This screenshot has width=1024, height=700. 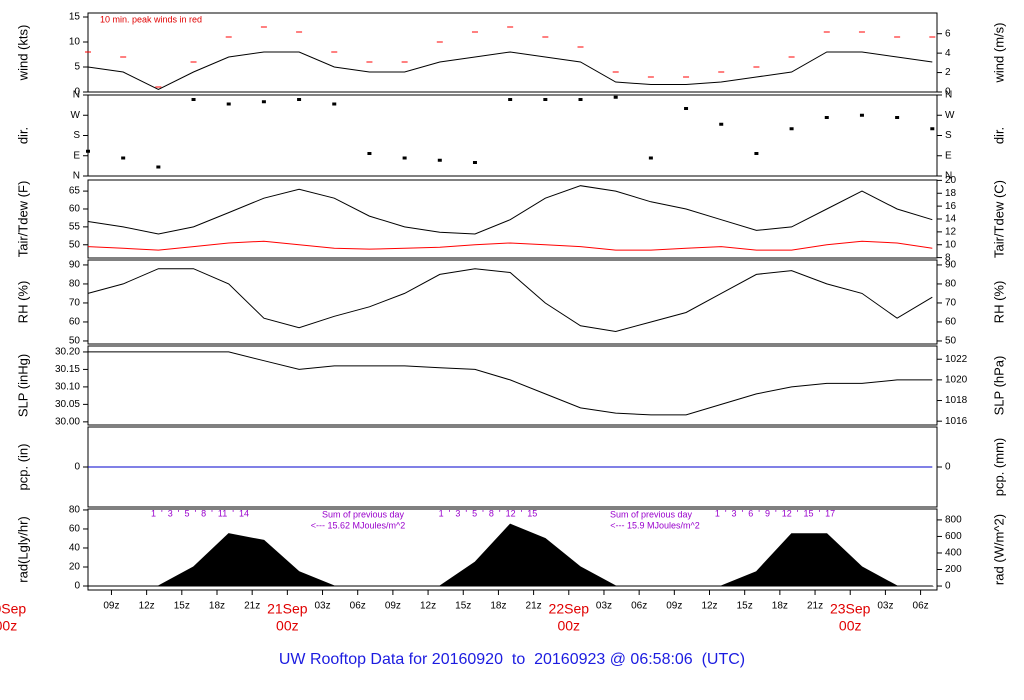 I want to click on annotation: Sum of previous day, so click(x=651, y=514).